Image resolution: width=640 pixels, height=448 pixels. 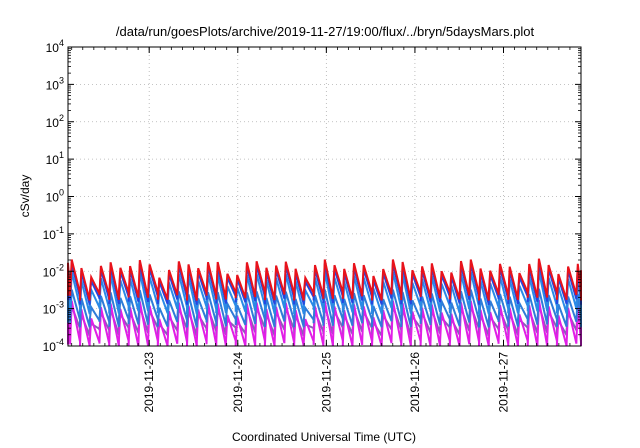 I want to click on y-tick-label: 10¹, so click(x=55, y=158).